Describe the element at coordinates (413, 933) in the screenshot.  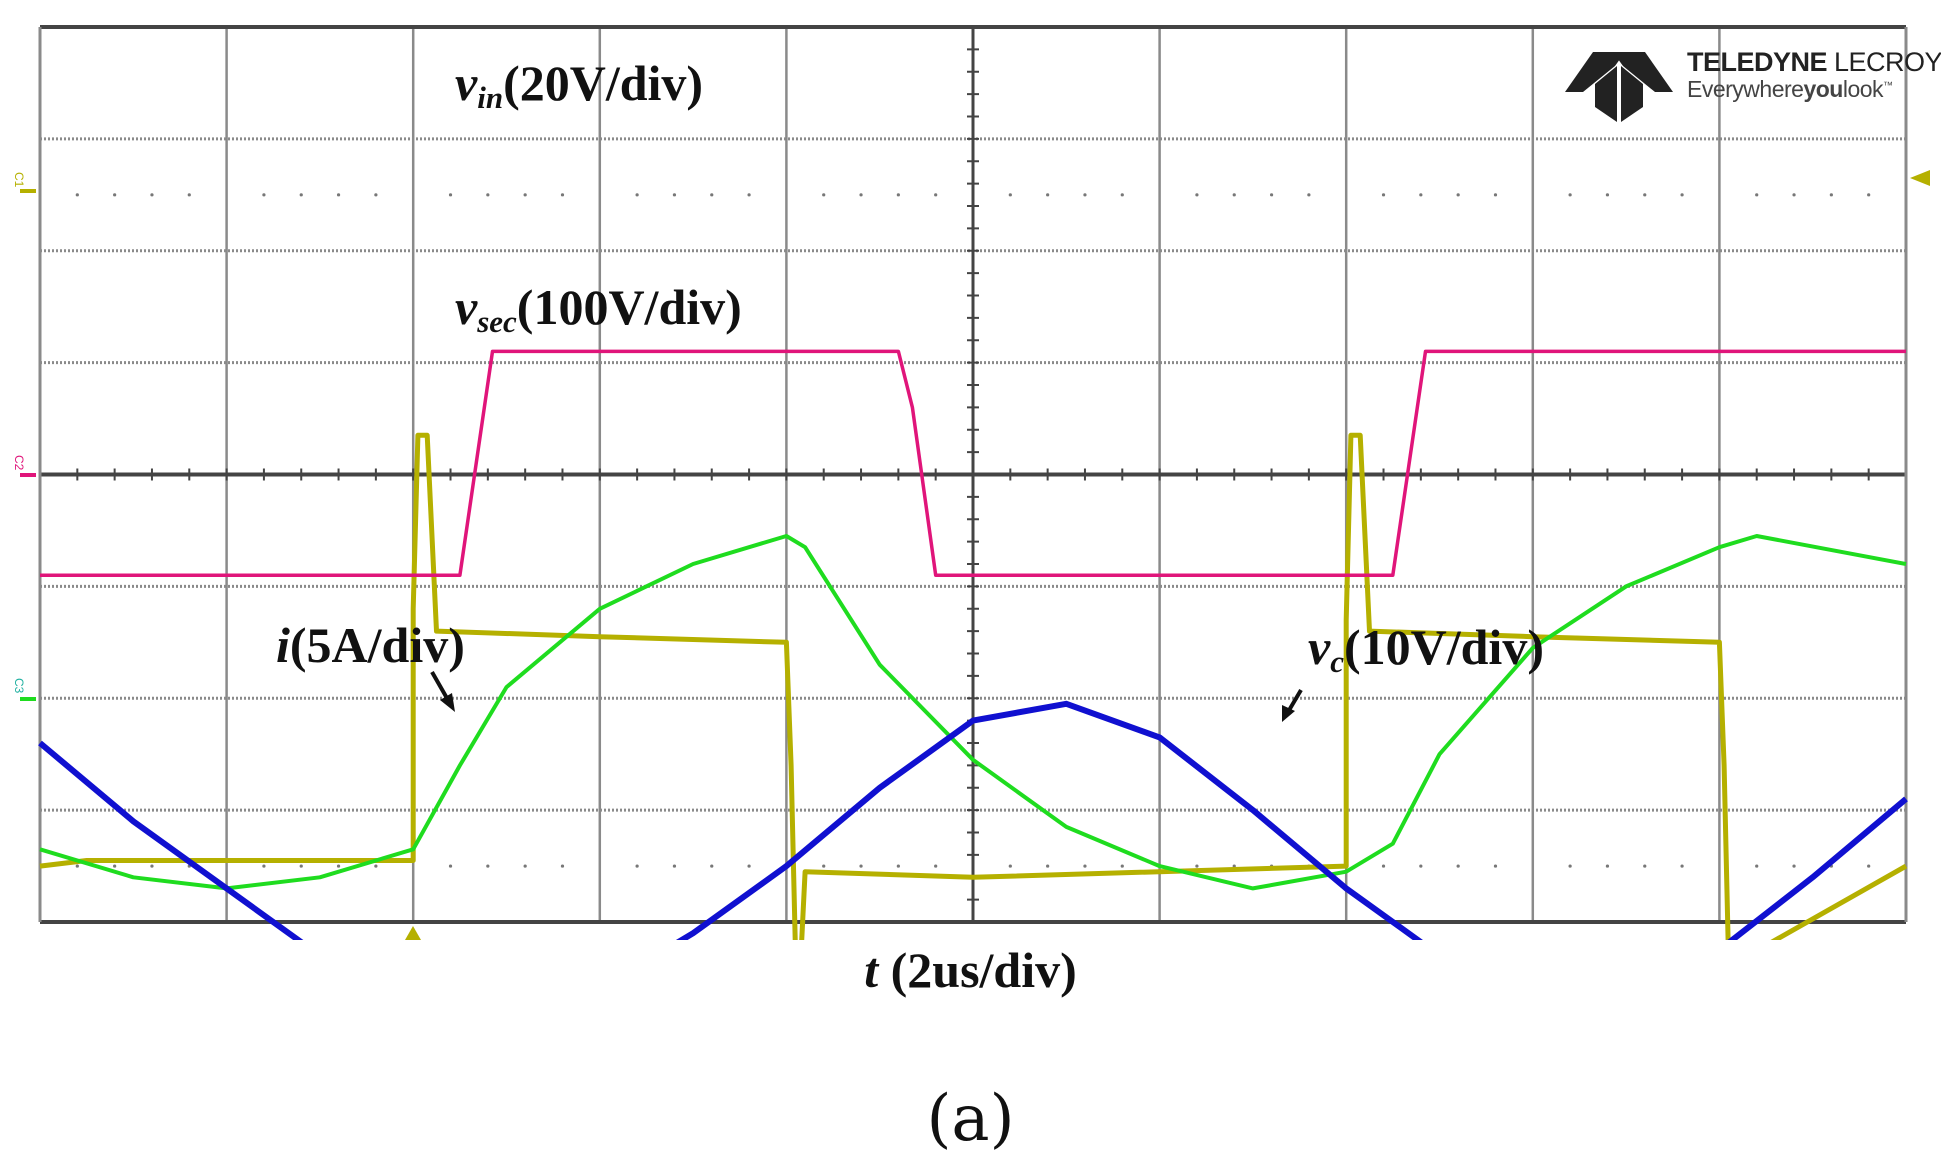
I see `trigger-position-marker` at that location.